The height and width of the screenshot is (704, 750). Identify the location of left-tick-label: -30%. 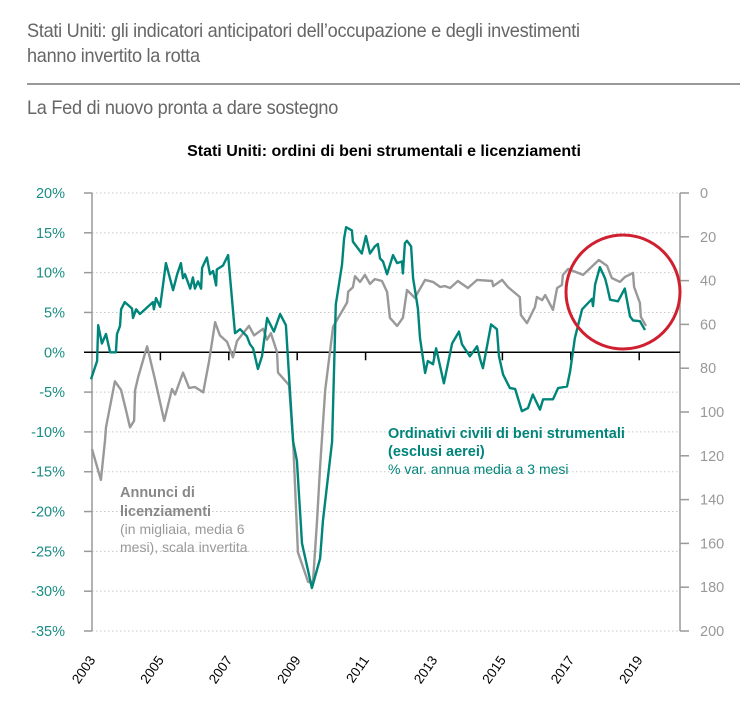
(48, 592).